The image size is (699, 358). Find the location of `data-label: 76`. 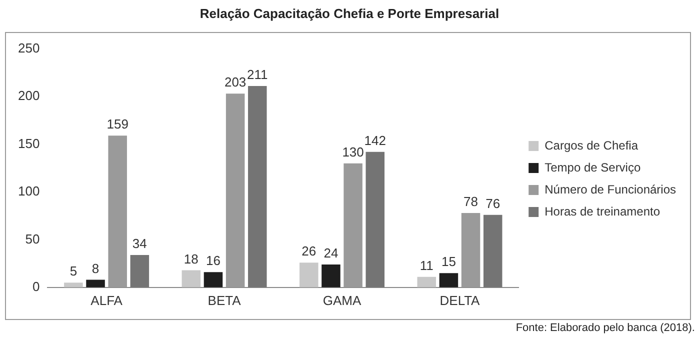

data-label: 76 is located at coordinates (493, 203).